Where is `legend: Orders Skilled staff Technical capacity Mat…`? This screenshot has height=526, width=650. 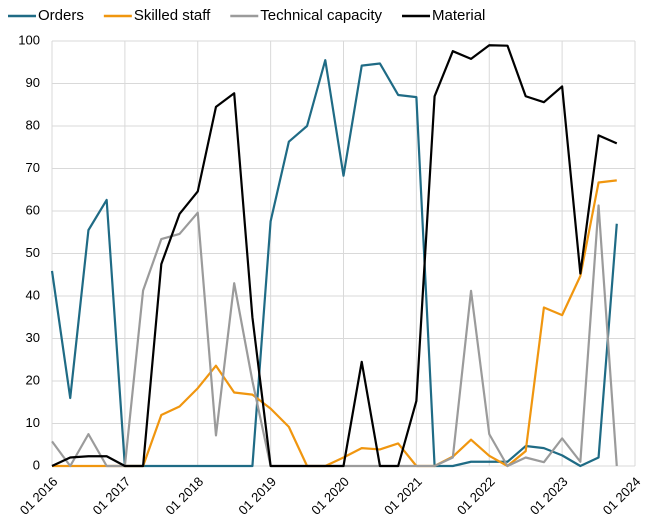 legend: Orders Skilled staff Technical capacity Mat… is located at coordinates (246, 15).